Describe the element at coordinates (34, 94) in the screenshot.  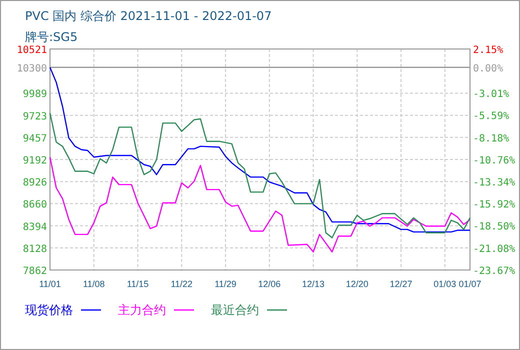
I see `y-tick-label: 9989` at that location.